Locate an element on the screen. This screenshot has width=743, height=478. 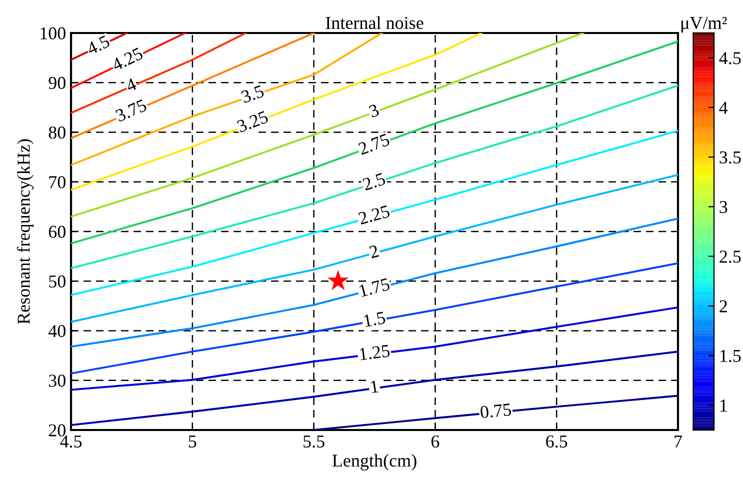
color-bar-label: 1 is located at coordinates (723, 406).